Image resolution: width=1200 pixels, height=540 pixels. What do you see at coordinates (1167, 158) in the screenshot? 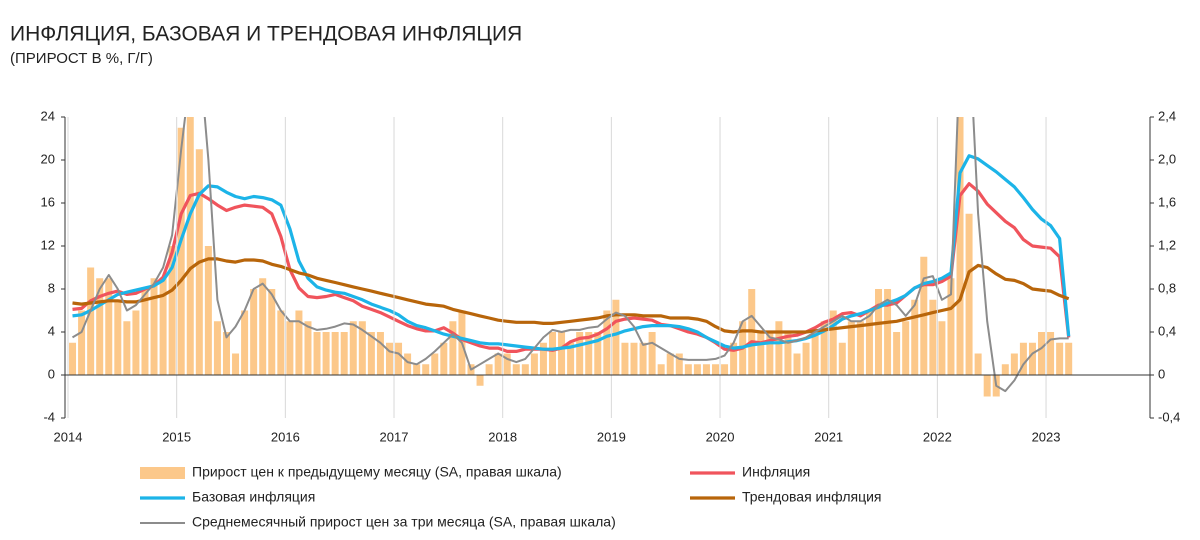
I see `y2-tick-label: 2,0` at bounding box center [1167, 158].